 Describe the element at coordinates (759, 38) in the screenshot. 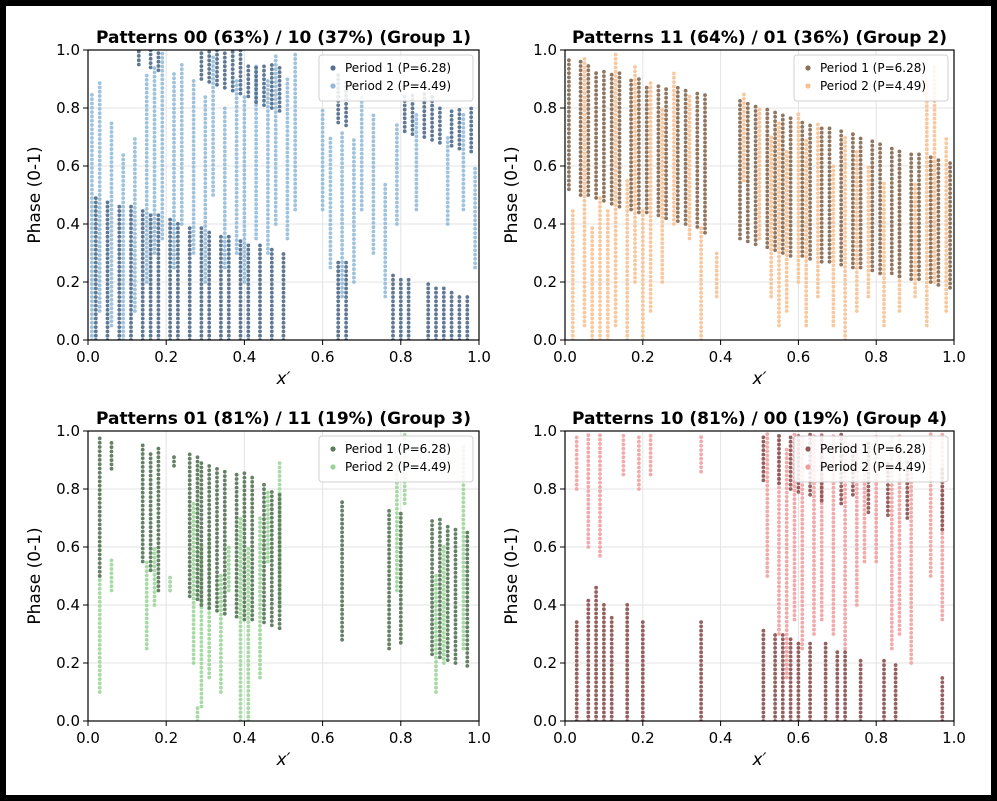

I see `chart-title: Patterns 11 (64%) / 01 (36%) (Group 2)` at that location.